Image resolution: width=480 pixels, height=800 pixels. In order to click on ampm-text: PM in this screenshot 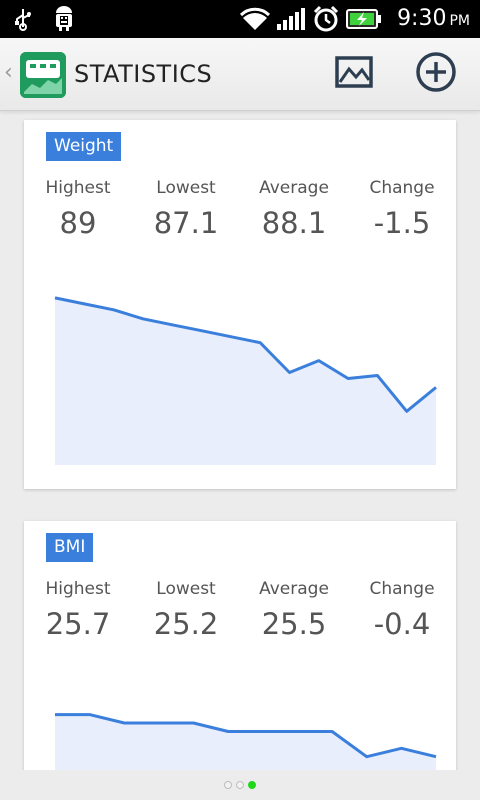, I will do `click(459, 21)`.